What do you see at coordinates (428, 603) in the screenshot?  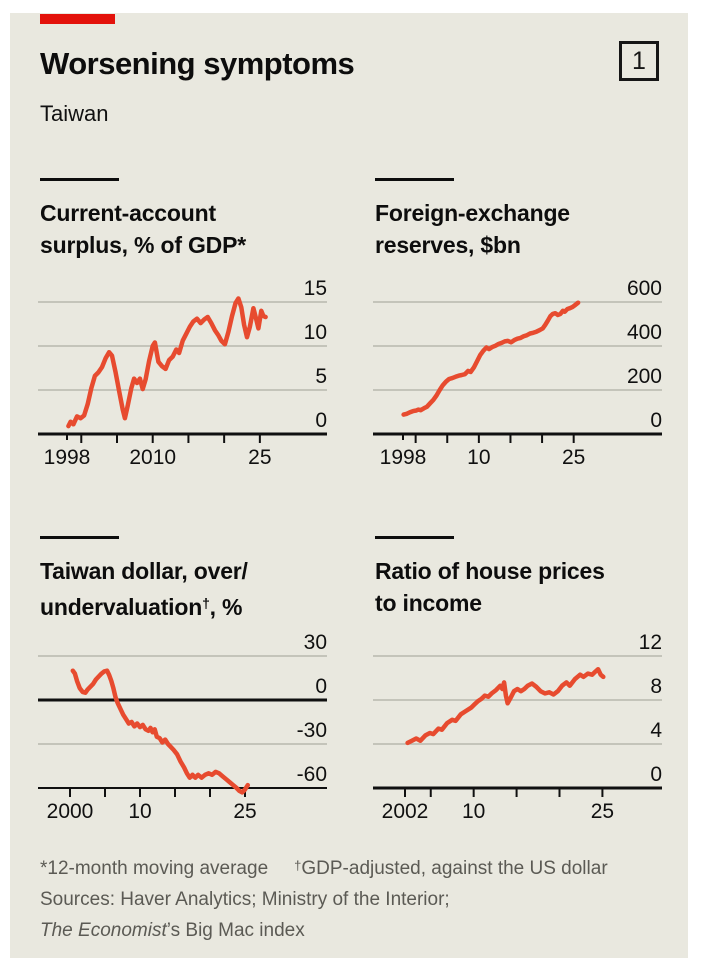 I see `chart4-title-line2: to income` at bounding box center [428, 603].